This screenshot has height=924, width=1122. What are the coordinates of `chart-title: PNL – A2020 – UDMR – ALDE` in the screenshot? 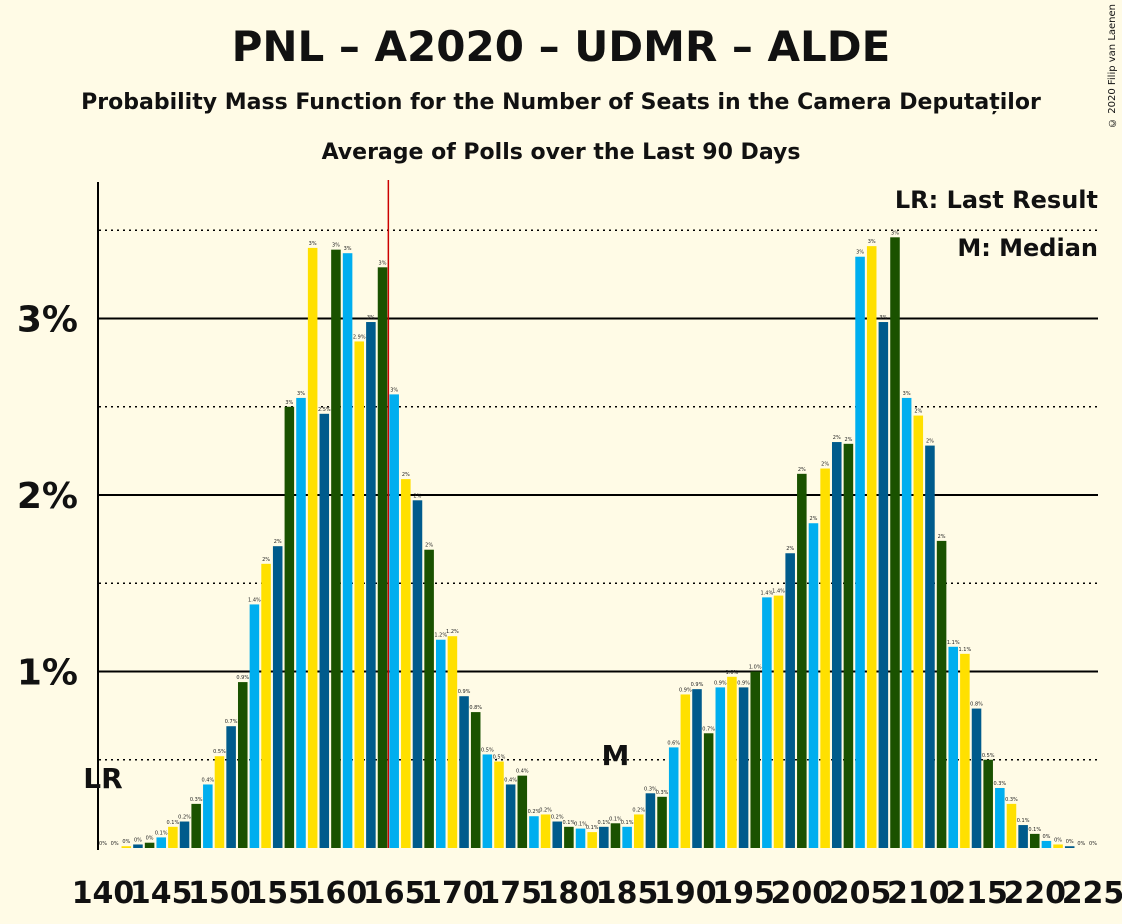 It's located at (561, 46).